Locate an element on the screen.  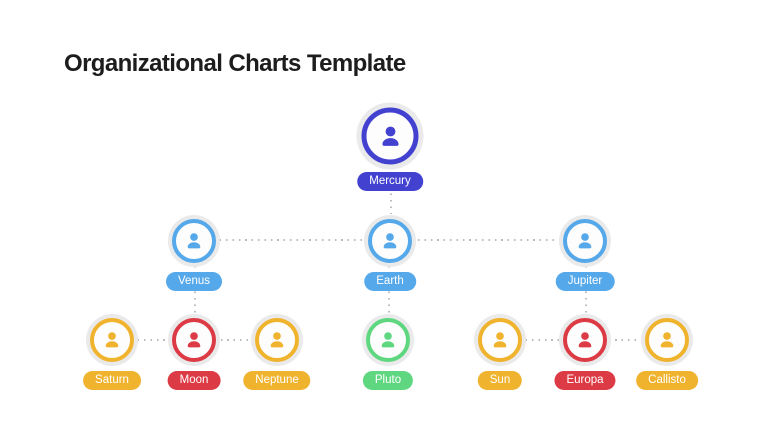
connector-line is located at coordinates (391, 191).